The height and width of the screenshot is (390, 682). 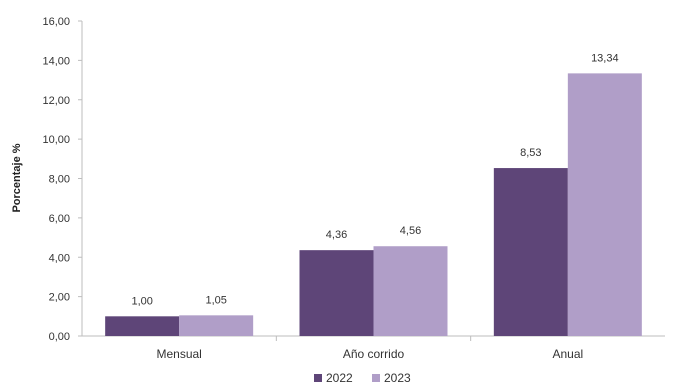 I want to click on y-tick-label: 8,00, so click(x=59, y=180).